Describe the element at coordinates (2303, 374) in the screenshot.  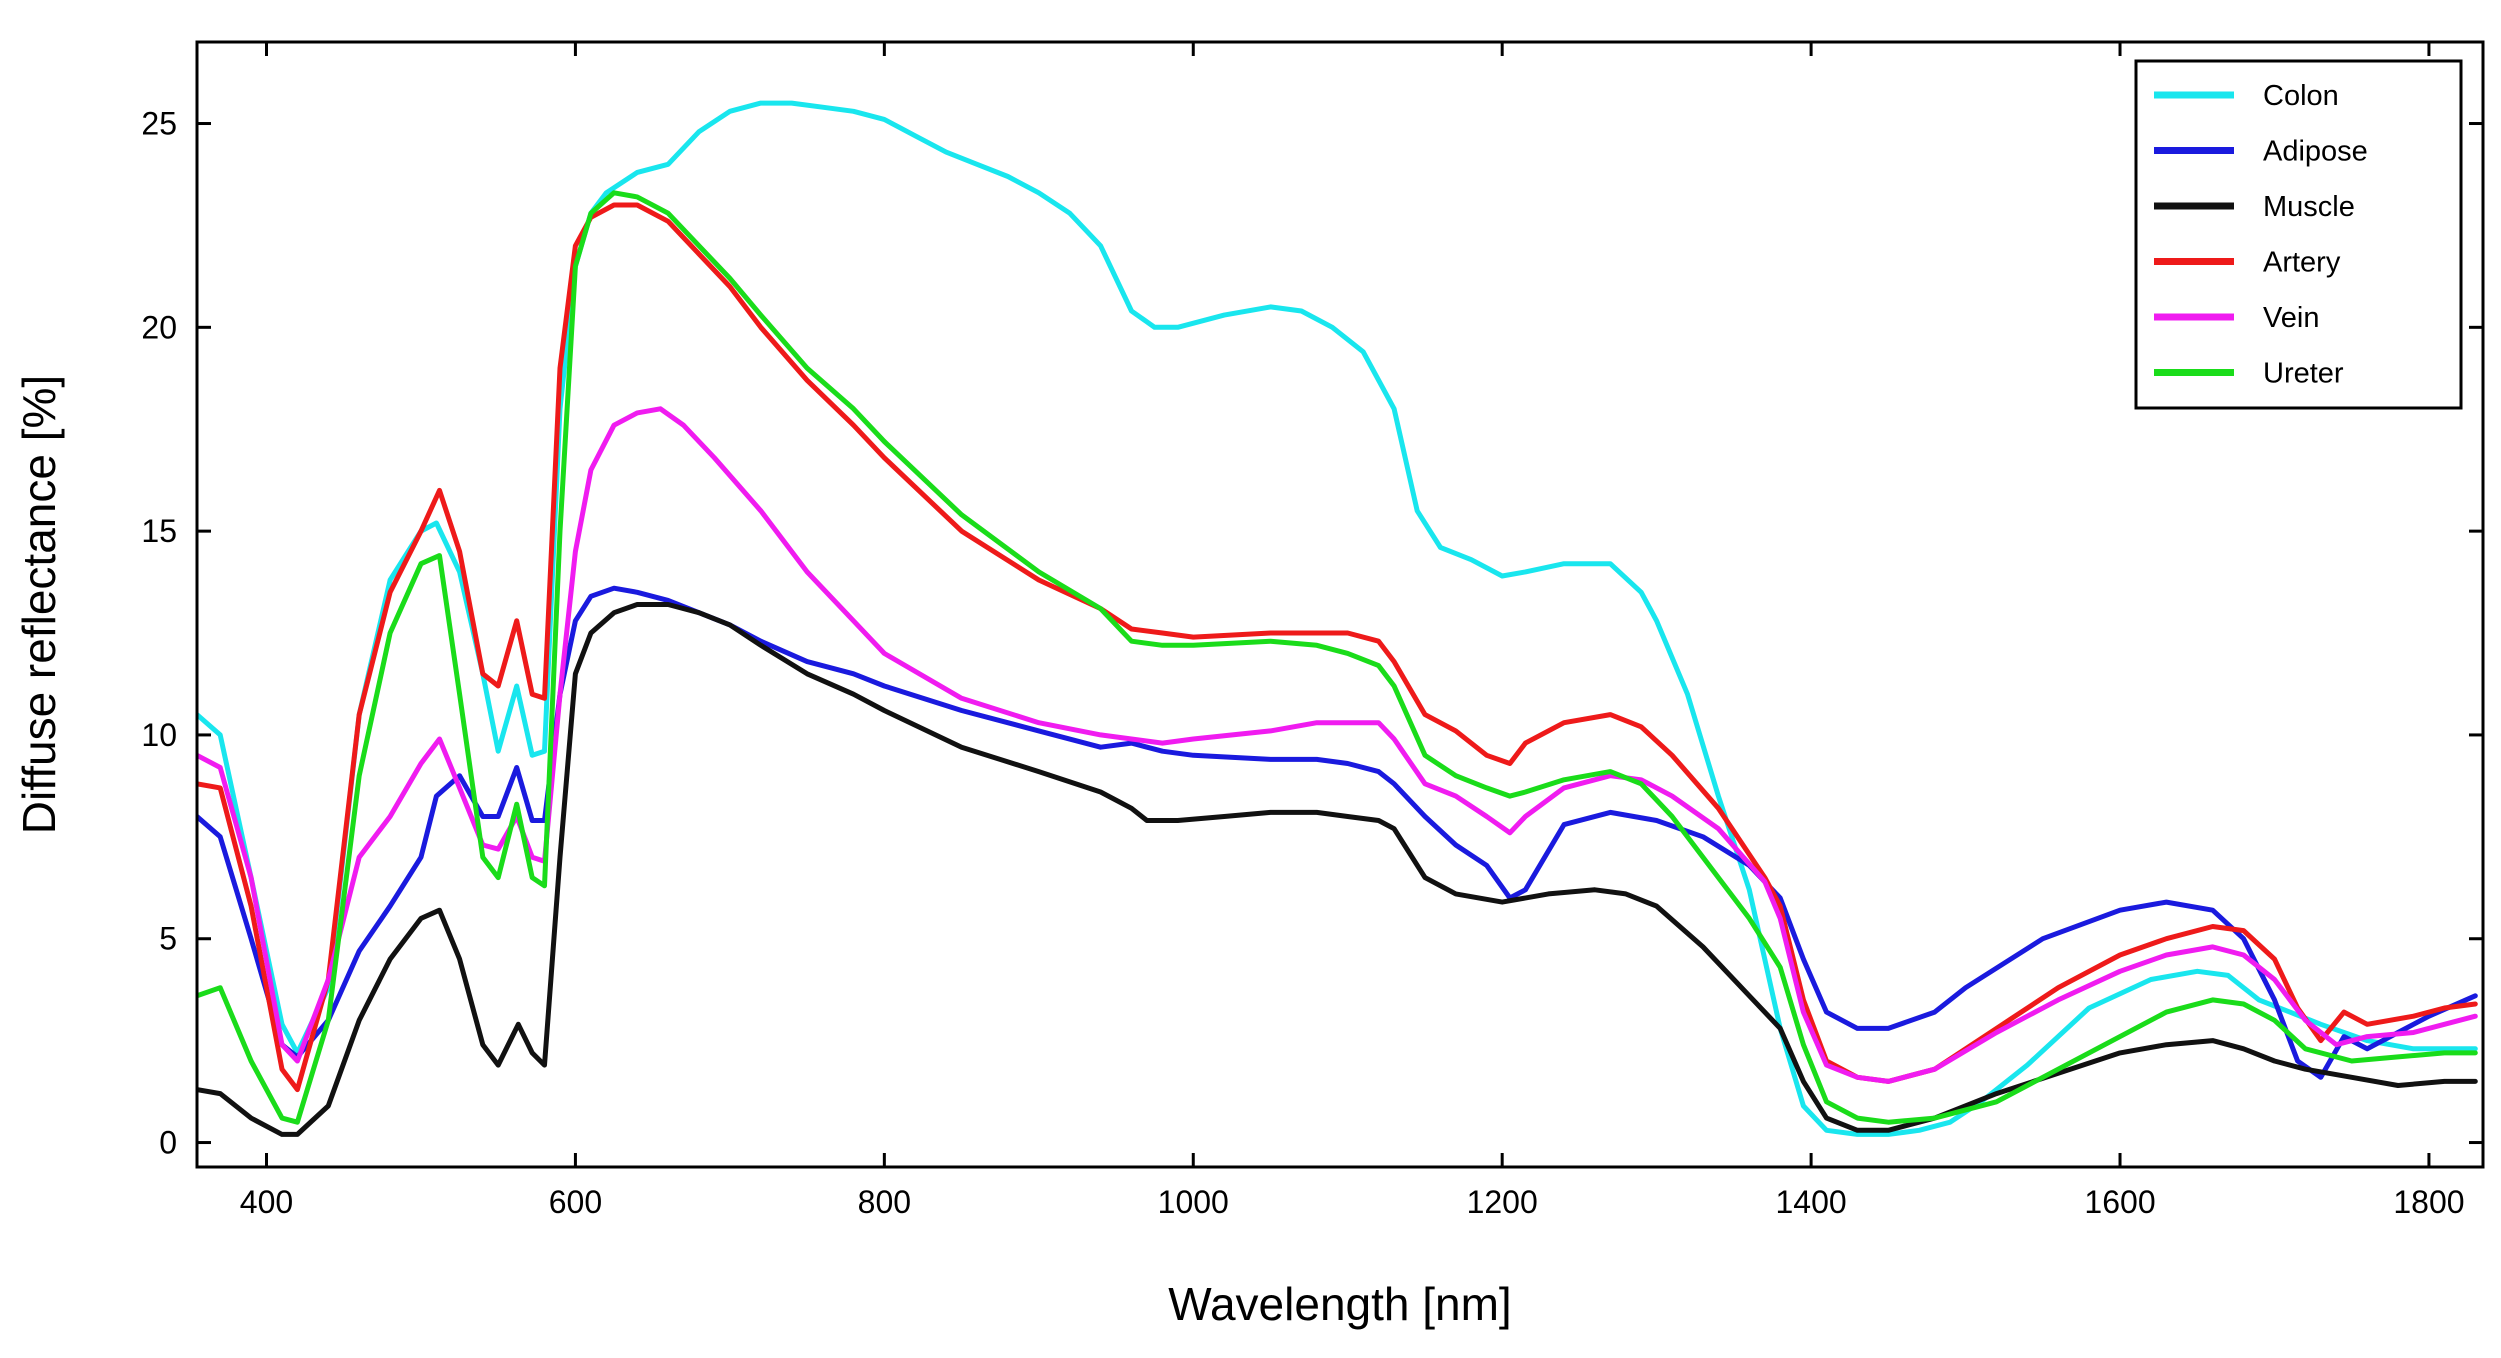
I see `legend-label-ureter: Ureter` at that location.